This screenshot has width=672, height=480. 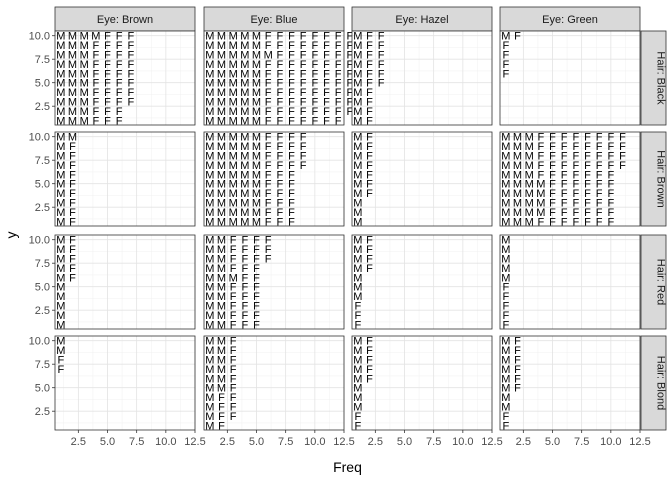 What do you see at coordinates (194, 442) in the screenshot?
I see `x-tick-label: 12.5` at bounding box center [194, 442].